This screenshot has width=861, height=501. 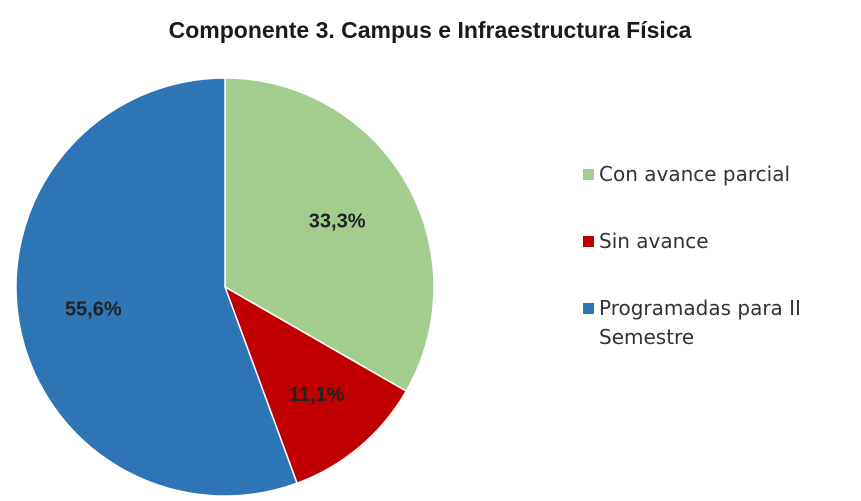 I want to click on legend-item: Programadas para II Semestre, so click(x=718, y=323).